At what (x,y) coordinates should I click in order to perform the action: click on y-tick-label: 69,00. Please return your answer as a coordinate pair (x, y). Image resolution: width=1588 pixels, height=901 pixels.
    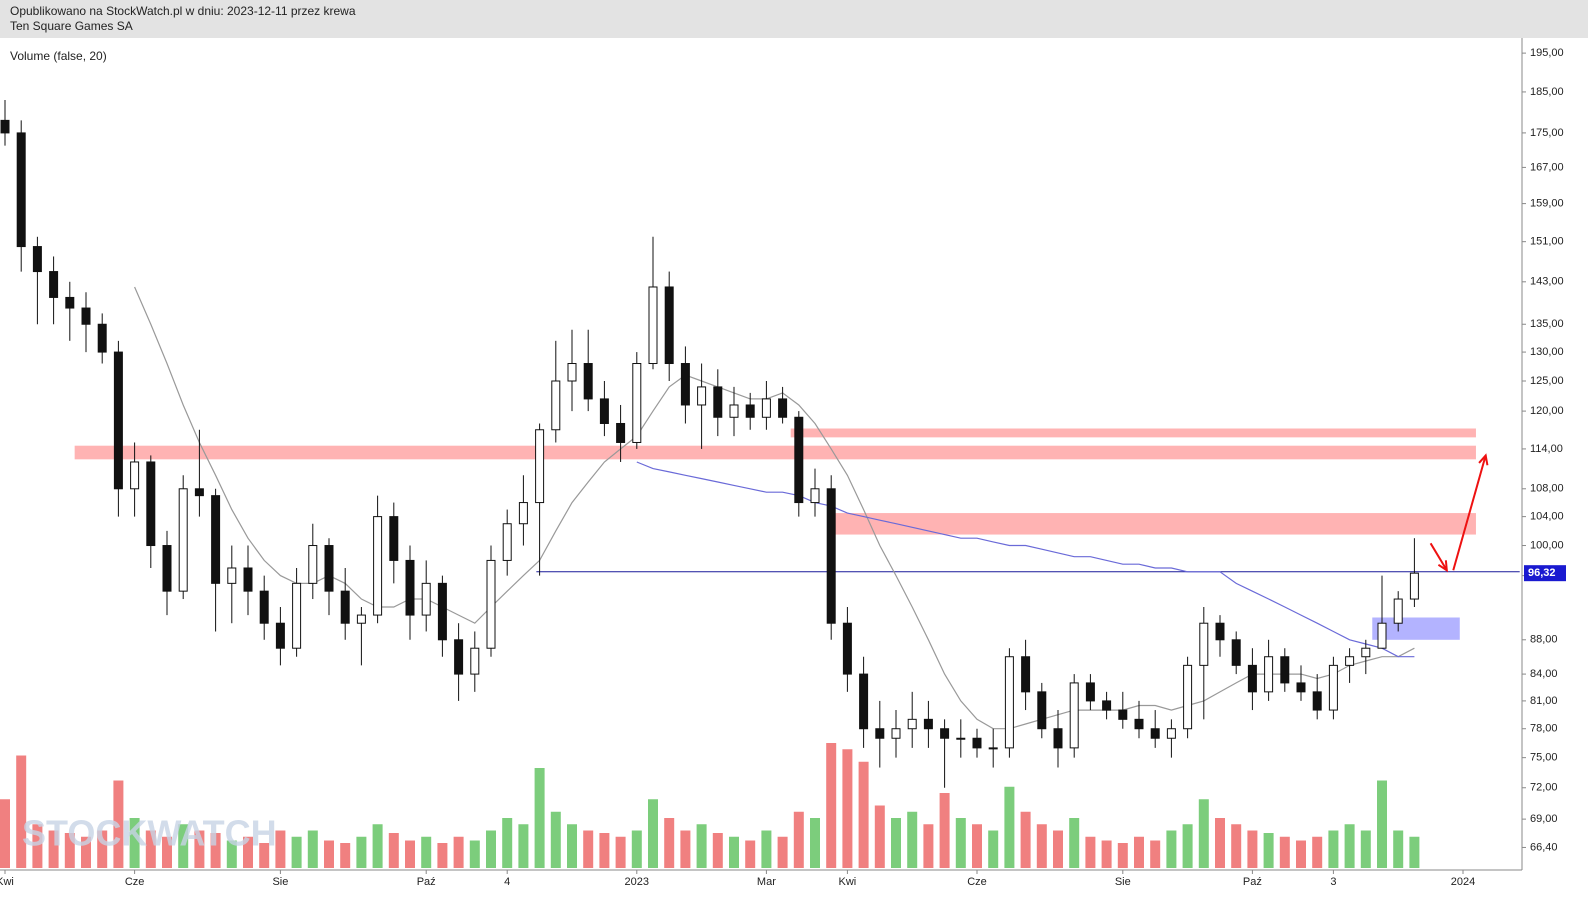
    Looking at the image, I should click on (1544, 819).